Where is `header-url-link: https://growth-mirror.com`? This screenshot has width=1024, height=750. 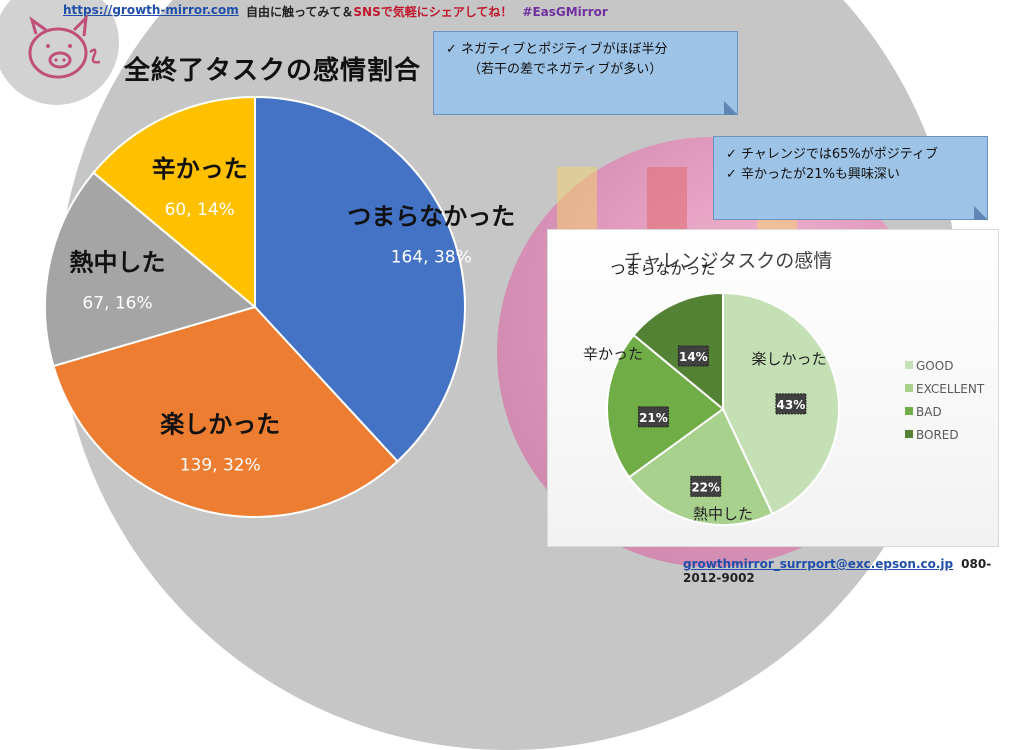 header-url-link: https://growth-mirror.com is located at coordinates (151, 10).